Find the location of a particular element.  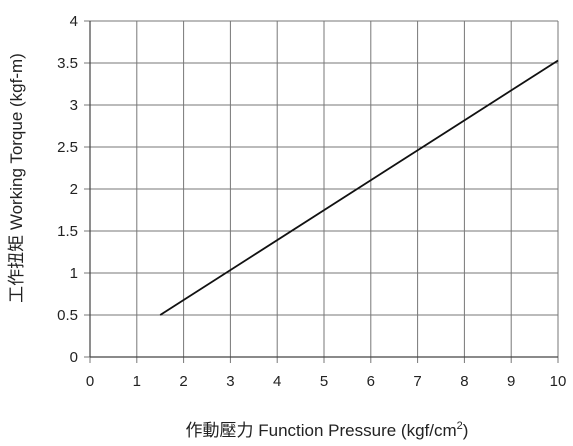

y-tick-label: 1 is located at coordinates (74, 273).